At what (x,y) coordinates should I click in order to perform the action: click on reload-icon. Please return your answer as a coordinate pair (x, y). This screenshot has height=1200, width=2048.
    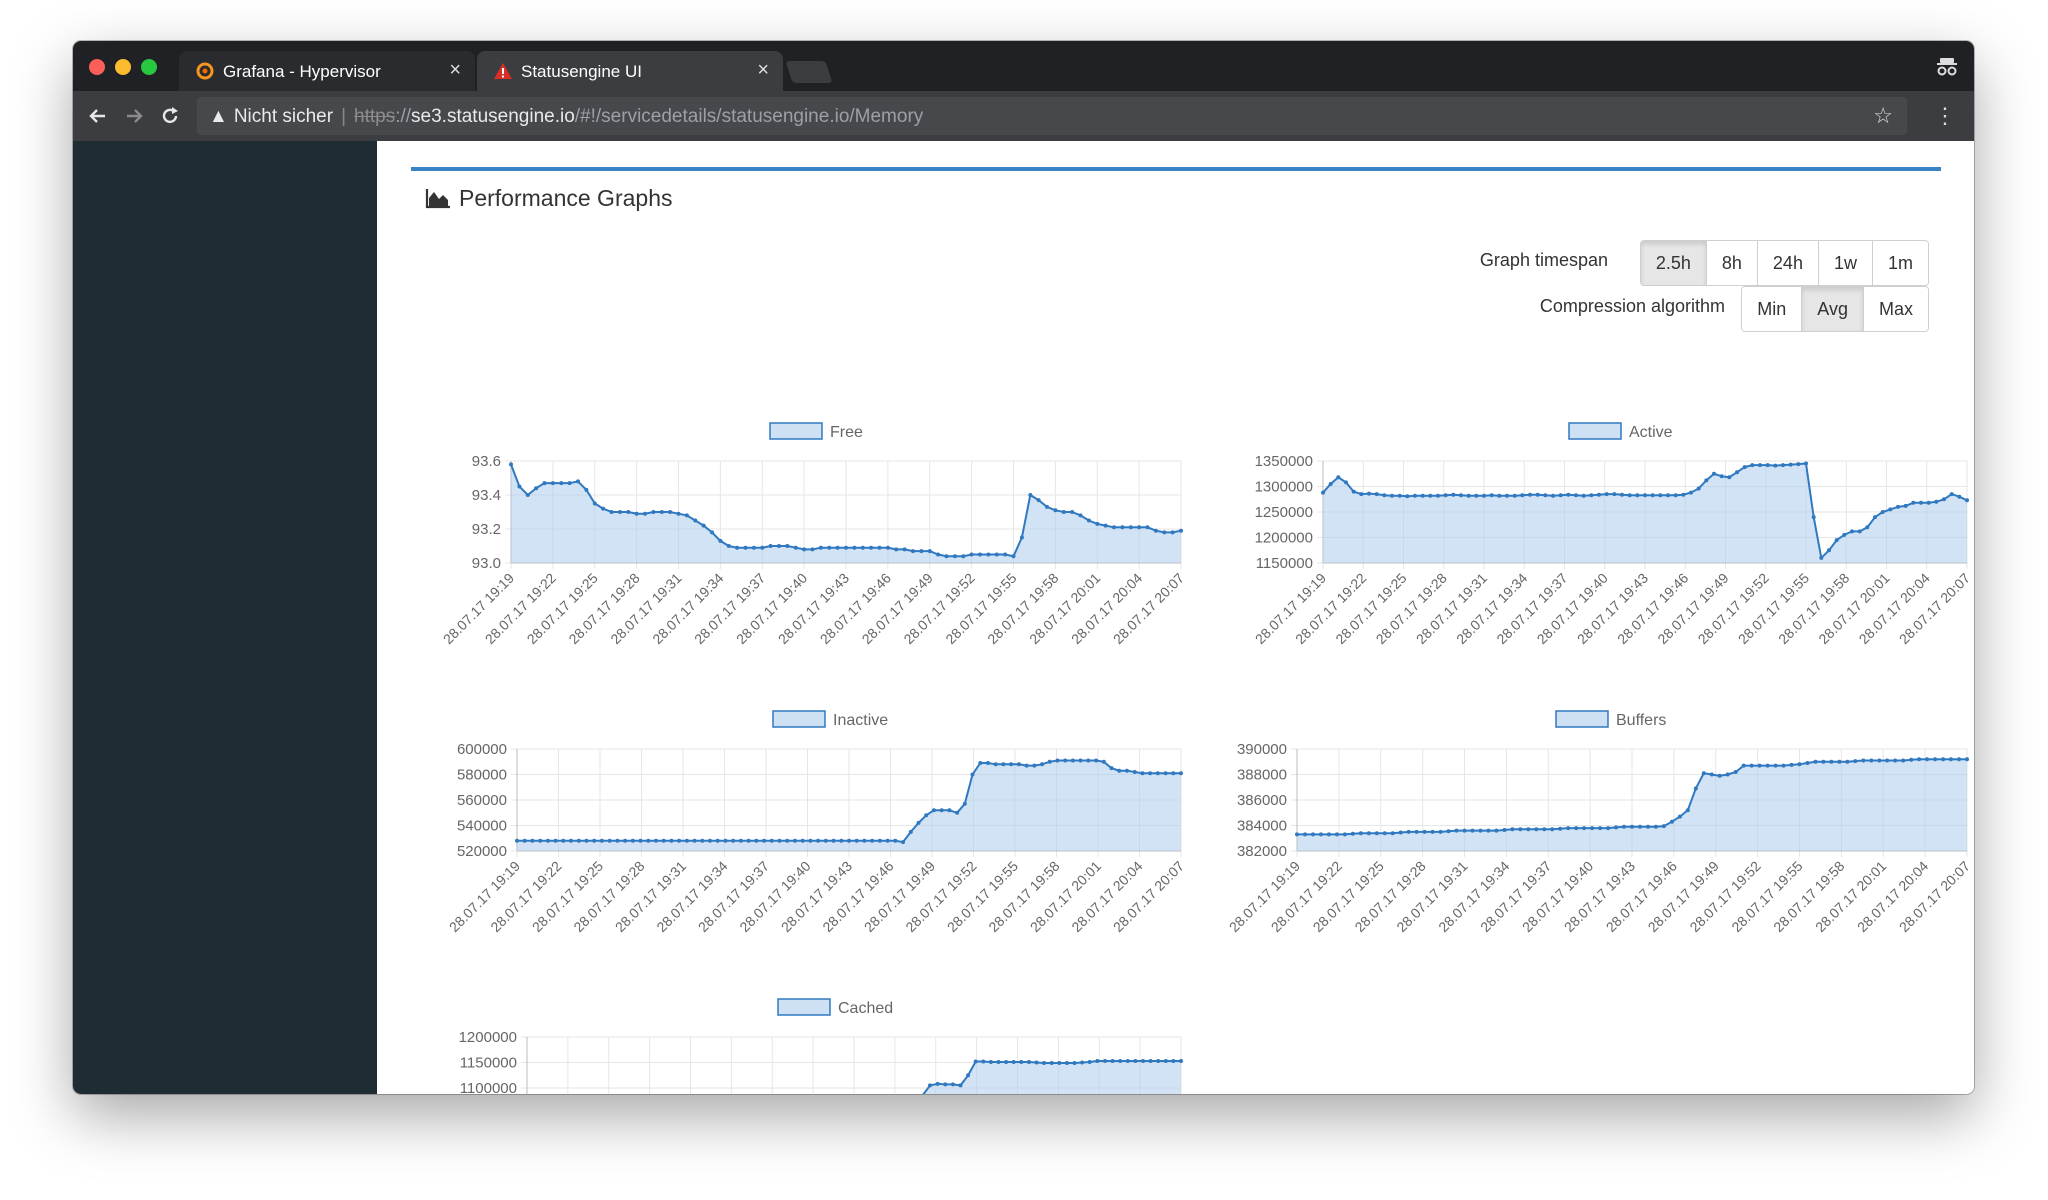
    Looking at the image, I should click on (170, 116).